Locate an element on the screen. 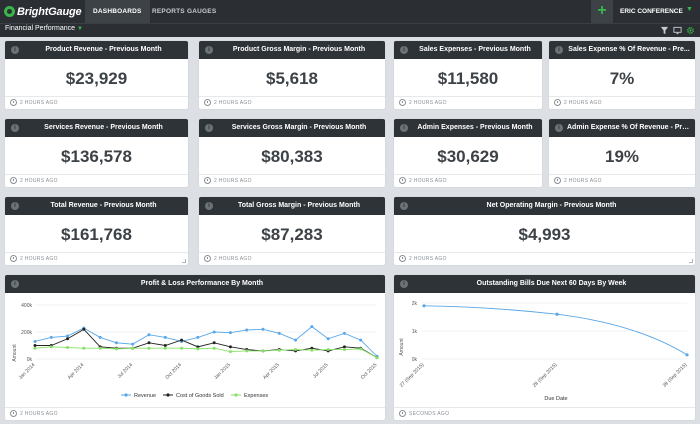 Image resolution: width=700 pixels, height=424 pixels. nav-gauges: GAUGES is located at coordinates (202, 11).